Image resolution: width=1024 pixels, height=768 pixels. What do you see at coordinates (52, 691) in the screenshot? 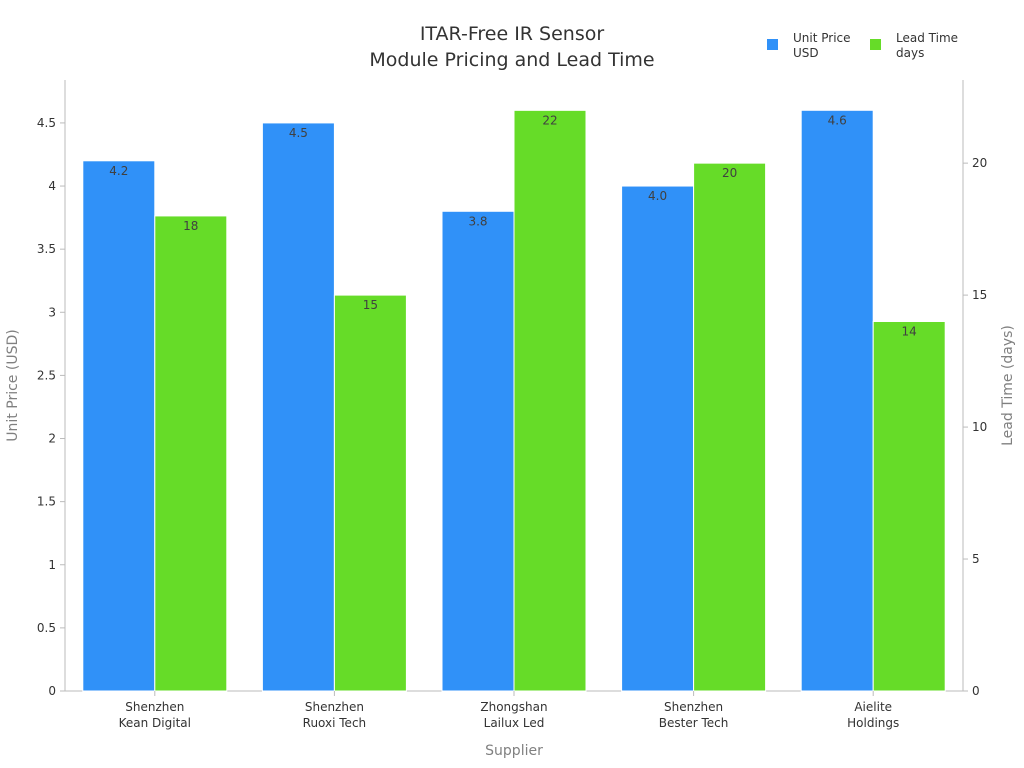
I see `y-tick-label: 0` at bounding box center [52, 691].